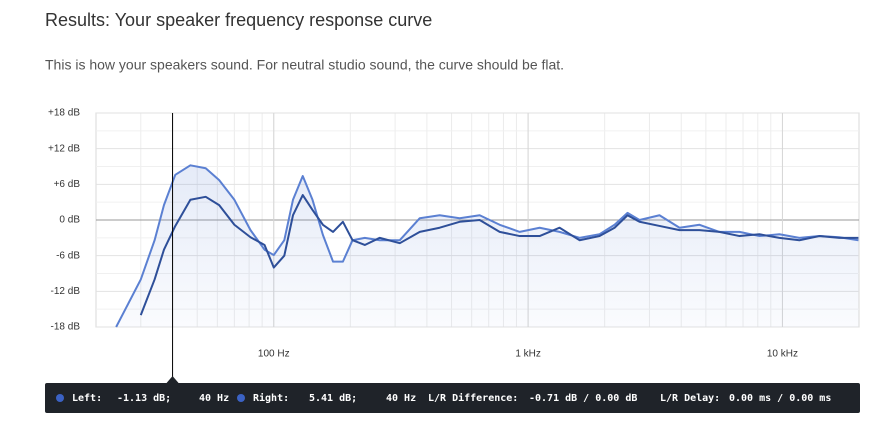 The width and height of the screenshot is (896, 431). I want to click on y-tick-label: -6 dB, so click(68, 255).